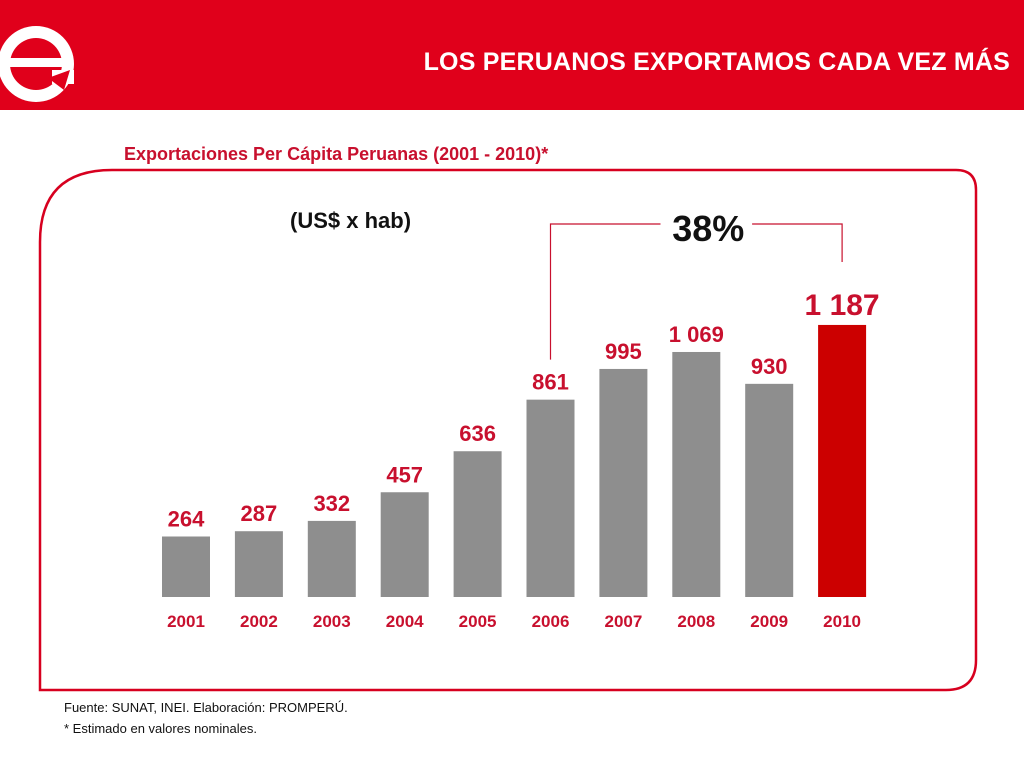  What do you see at coordinates (351, 220) in the screenshot?
I see `unit-label: (US$ x hab)` at bounding box center [351, 220].